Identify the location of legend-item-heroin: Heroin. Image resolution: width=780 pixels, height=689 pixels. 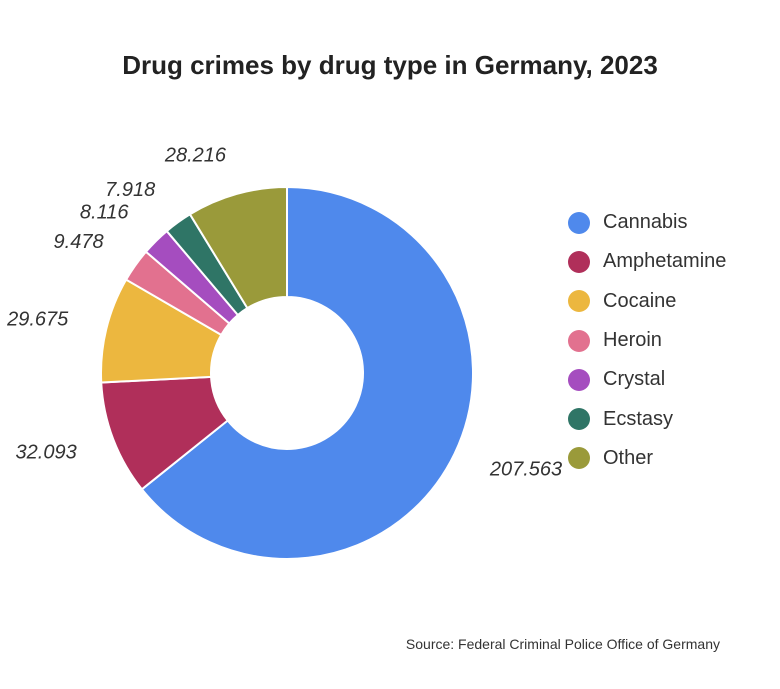
(647, 340).